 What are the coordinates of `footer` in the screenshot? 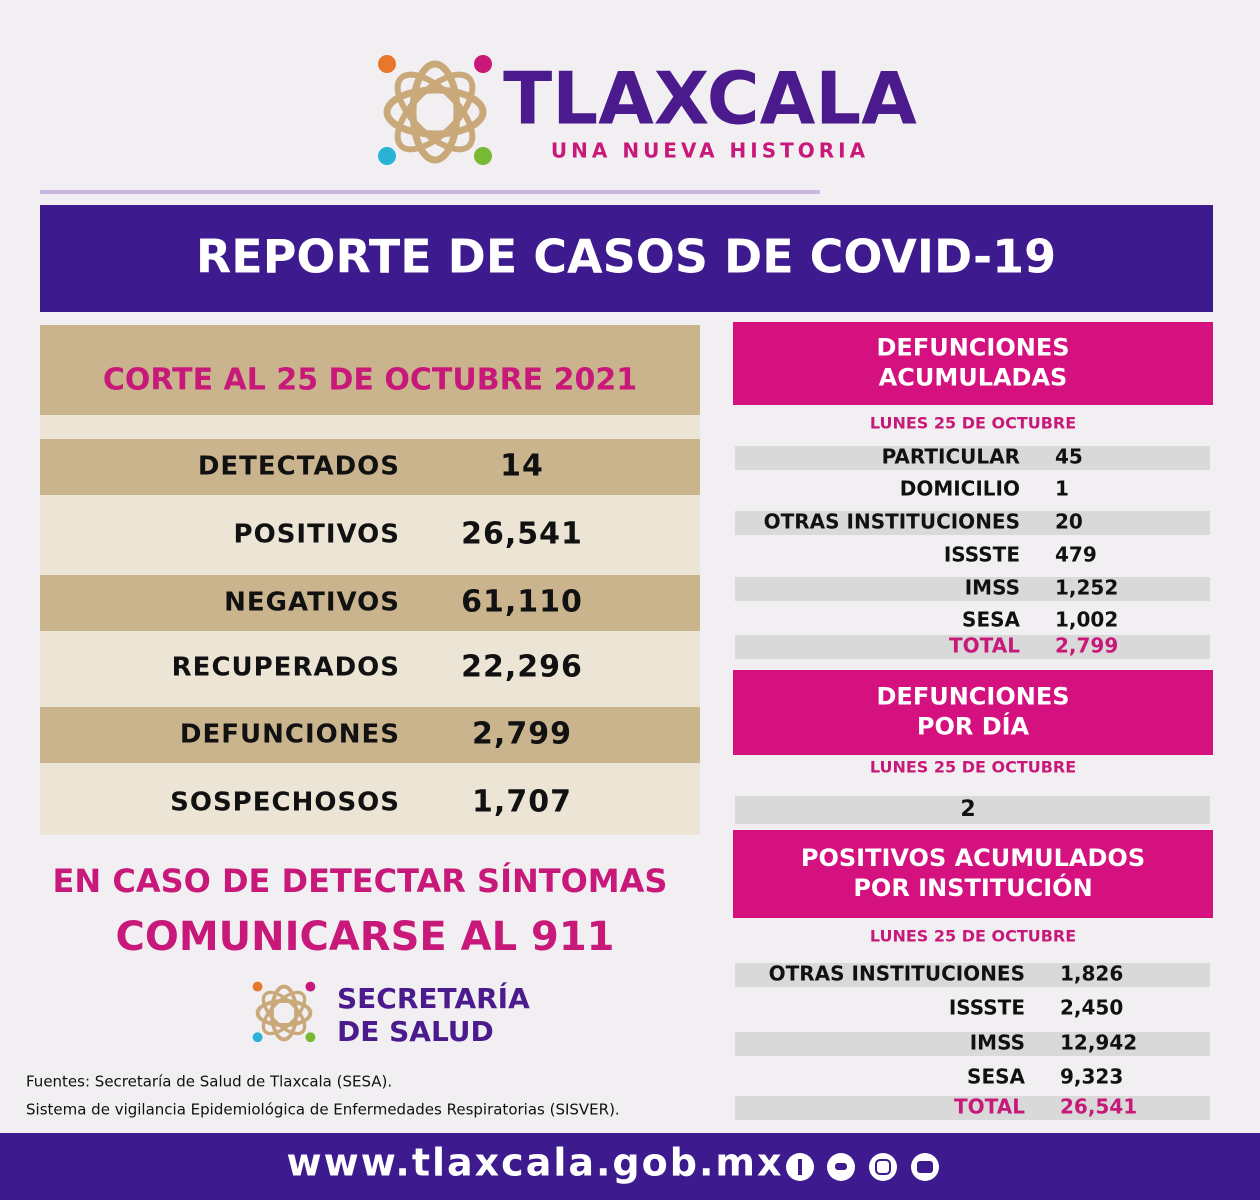 It's located at (630, 1166).